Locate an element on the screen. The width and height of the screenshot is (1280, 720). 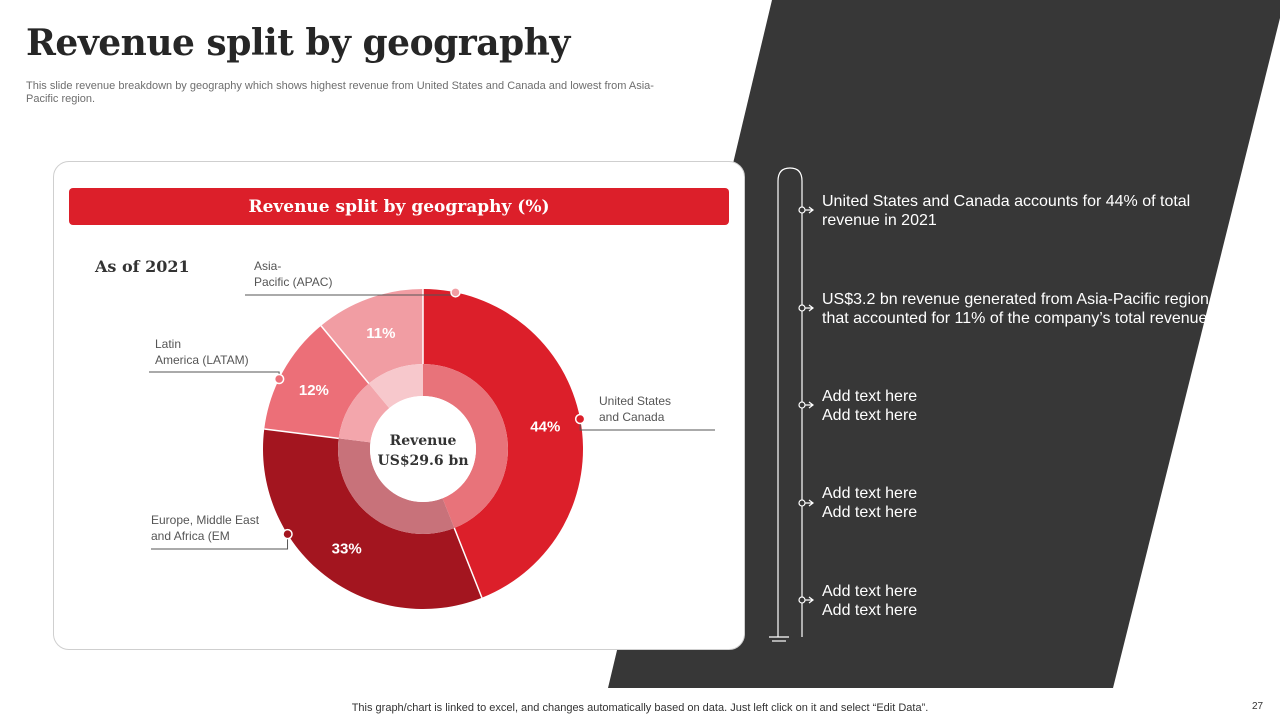
slice-inner-europe-middle-east-and-africa-em is located at coordinates (396, 486).